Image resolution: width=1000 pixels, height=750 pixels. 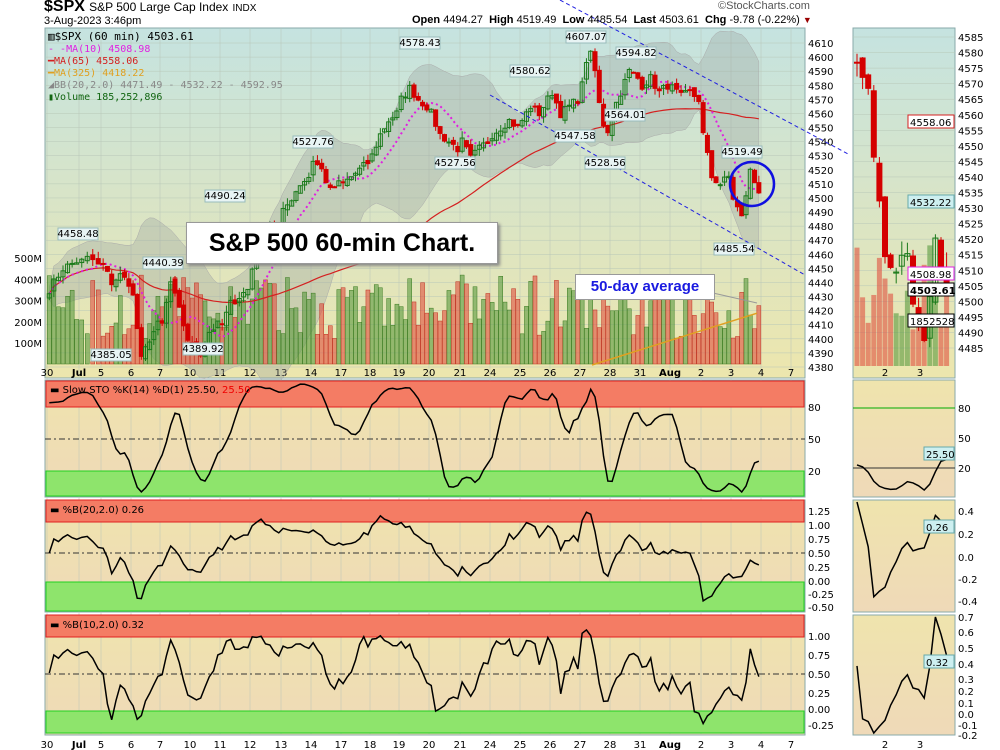 What do you see at coordinates (64, 7) in the screenshot?
I see `symbol: $SPX` at bounding box center [64, 7].